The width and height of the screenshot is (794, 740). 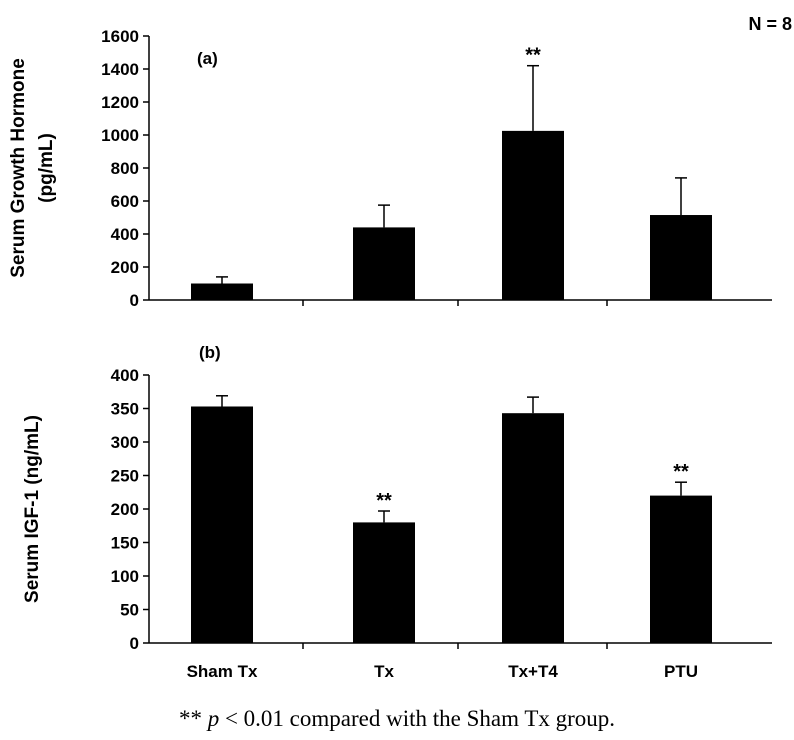 I want to click on n-label: N = 8, so click(x=770, y=24).